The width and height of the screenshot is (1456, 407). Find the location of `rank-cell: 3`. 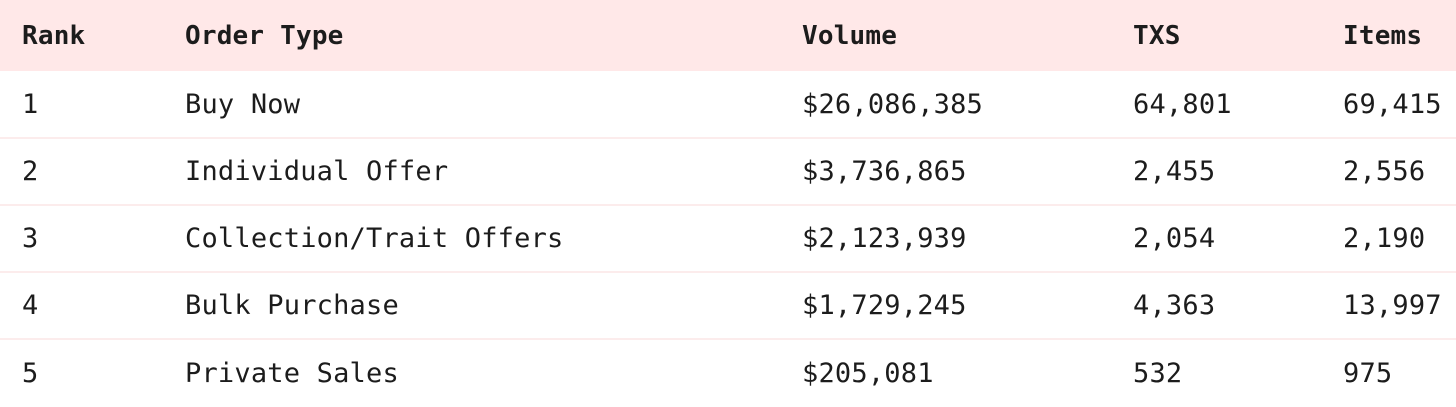

rank-cell: 3 is located at coordinates (30, 238).